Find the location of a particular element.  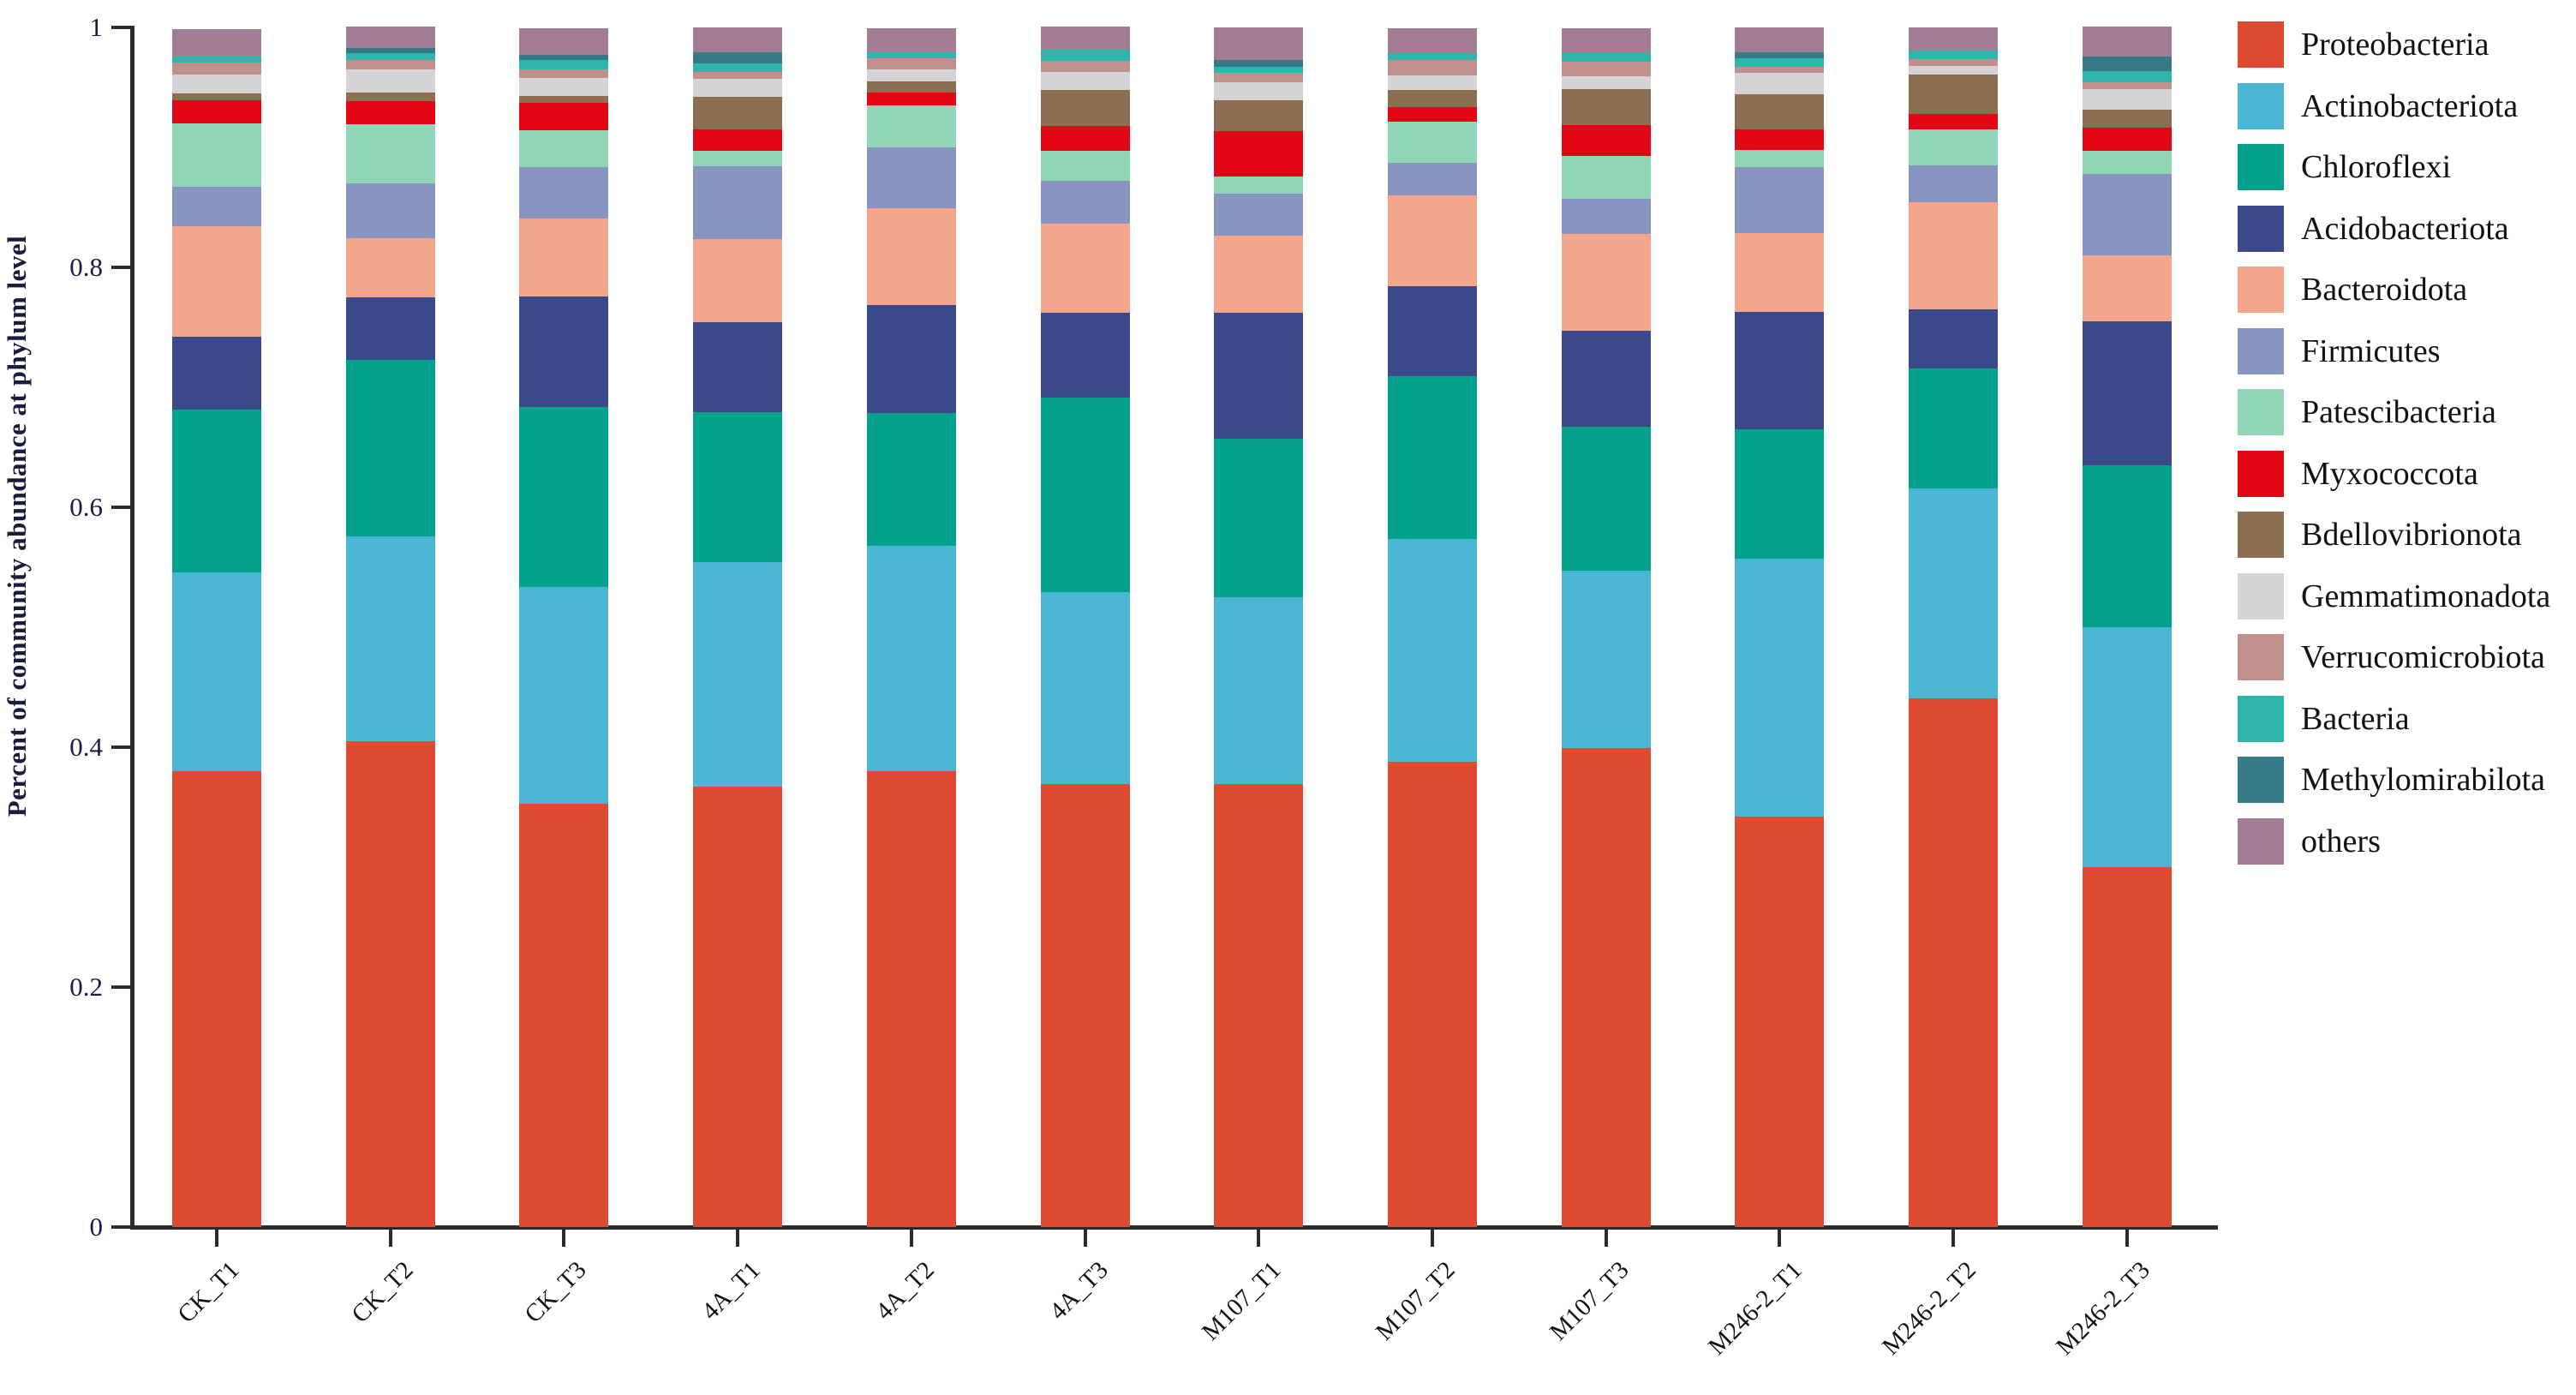

legend-item-Actinobacteriota: Actinobacteriota is located at coordinates (2378, 106).